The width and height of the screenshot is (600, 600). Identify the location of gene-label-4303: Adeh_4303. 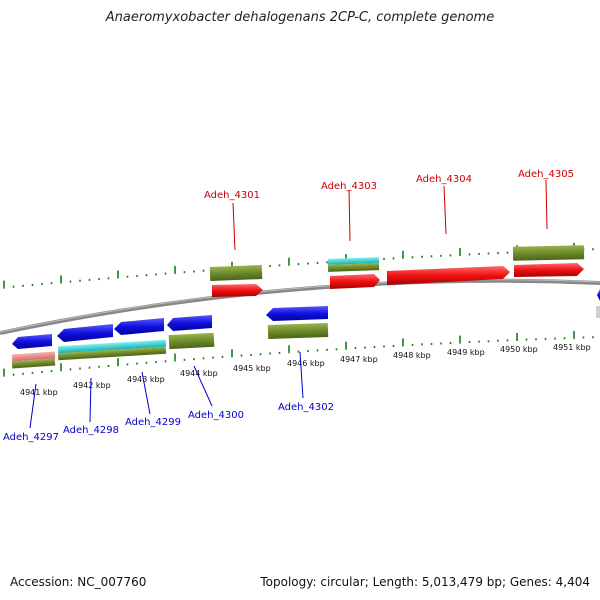
(349, 186).